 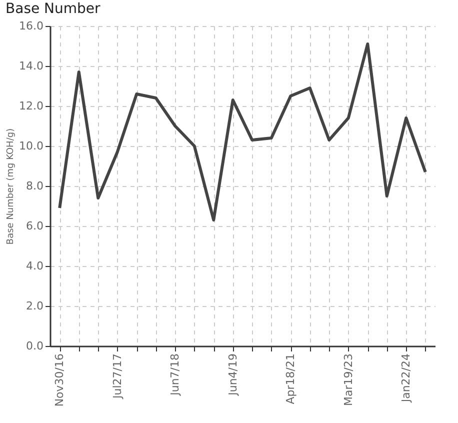 What do you see at coordinates (35, 306) in the screenshot?
I see `y-tick-label: 2.0` at bounding box center [35, 306].